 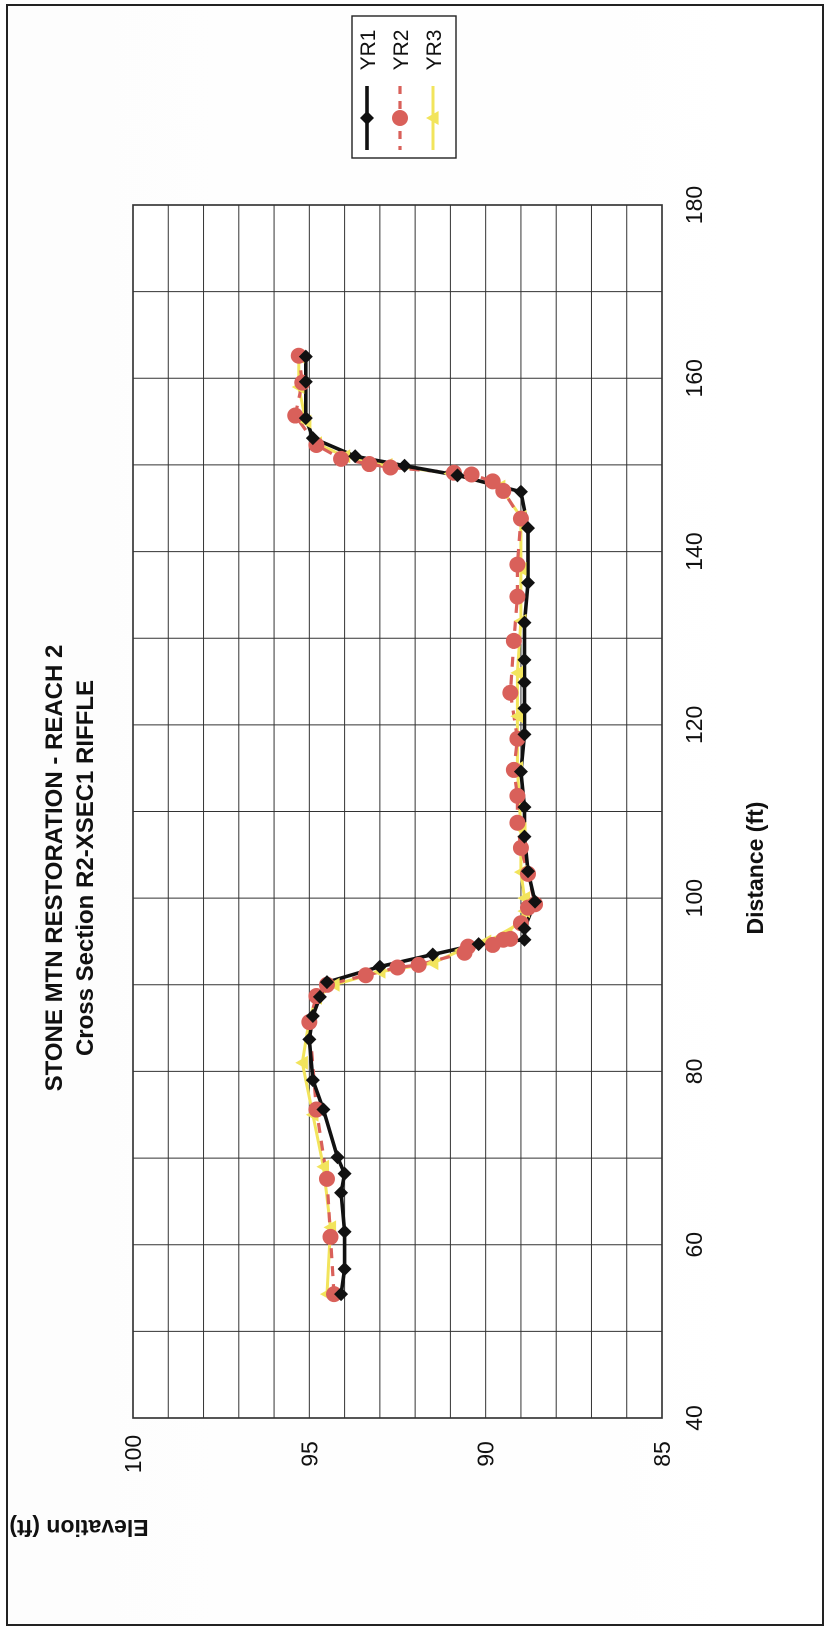 I want to click on x-tick-label: 60, so click(x=694, y=1245).